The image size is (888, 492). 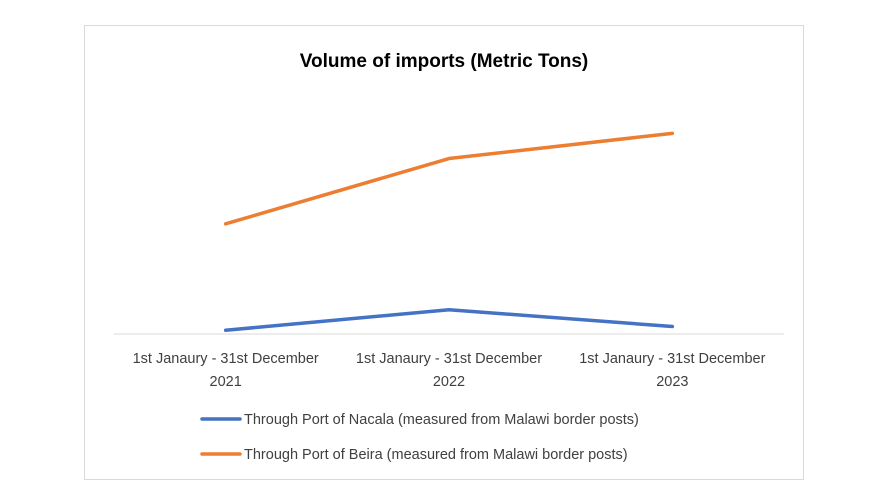 What do you see at coordinates (672, 370) in the screenshot?
I see `x-tick-label: 1st Janaury - 31st December 2023` at bounding box center [672, 370].